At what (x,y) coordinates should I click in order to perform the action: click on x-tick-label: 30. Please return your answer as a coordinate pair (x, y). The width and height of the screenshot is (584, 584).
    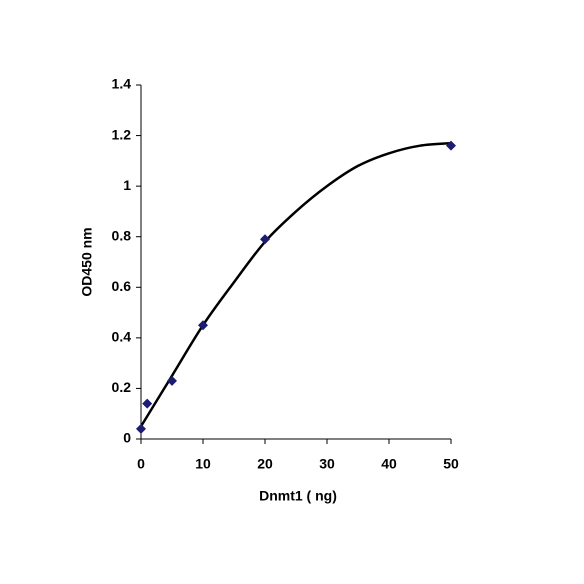
    Looking at the image, I should click on (327, 464).